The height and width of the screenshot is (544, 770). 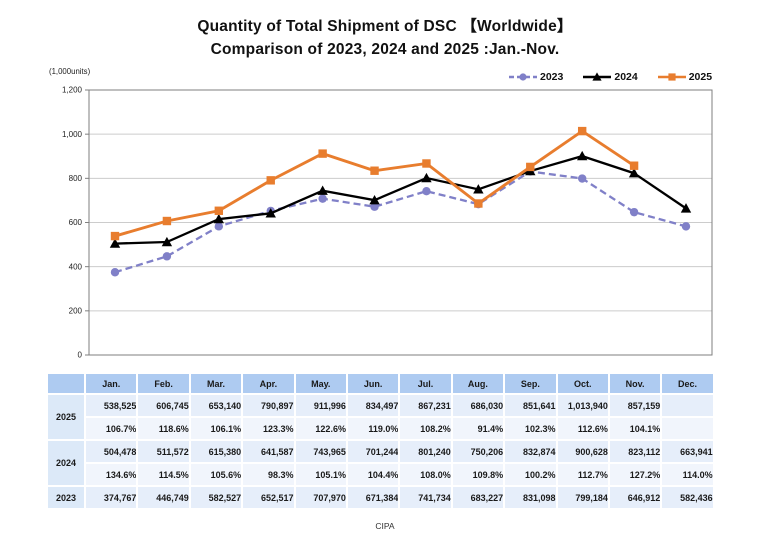 What do you see at coordinates (320, 405) in the screenshot?
I see `value-cell-2025: 911,996` at bounding box center [320, 405].